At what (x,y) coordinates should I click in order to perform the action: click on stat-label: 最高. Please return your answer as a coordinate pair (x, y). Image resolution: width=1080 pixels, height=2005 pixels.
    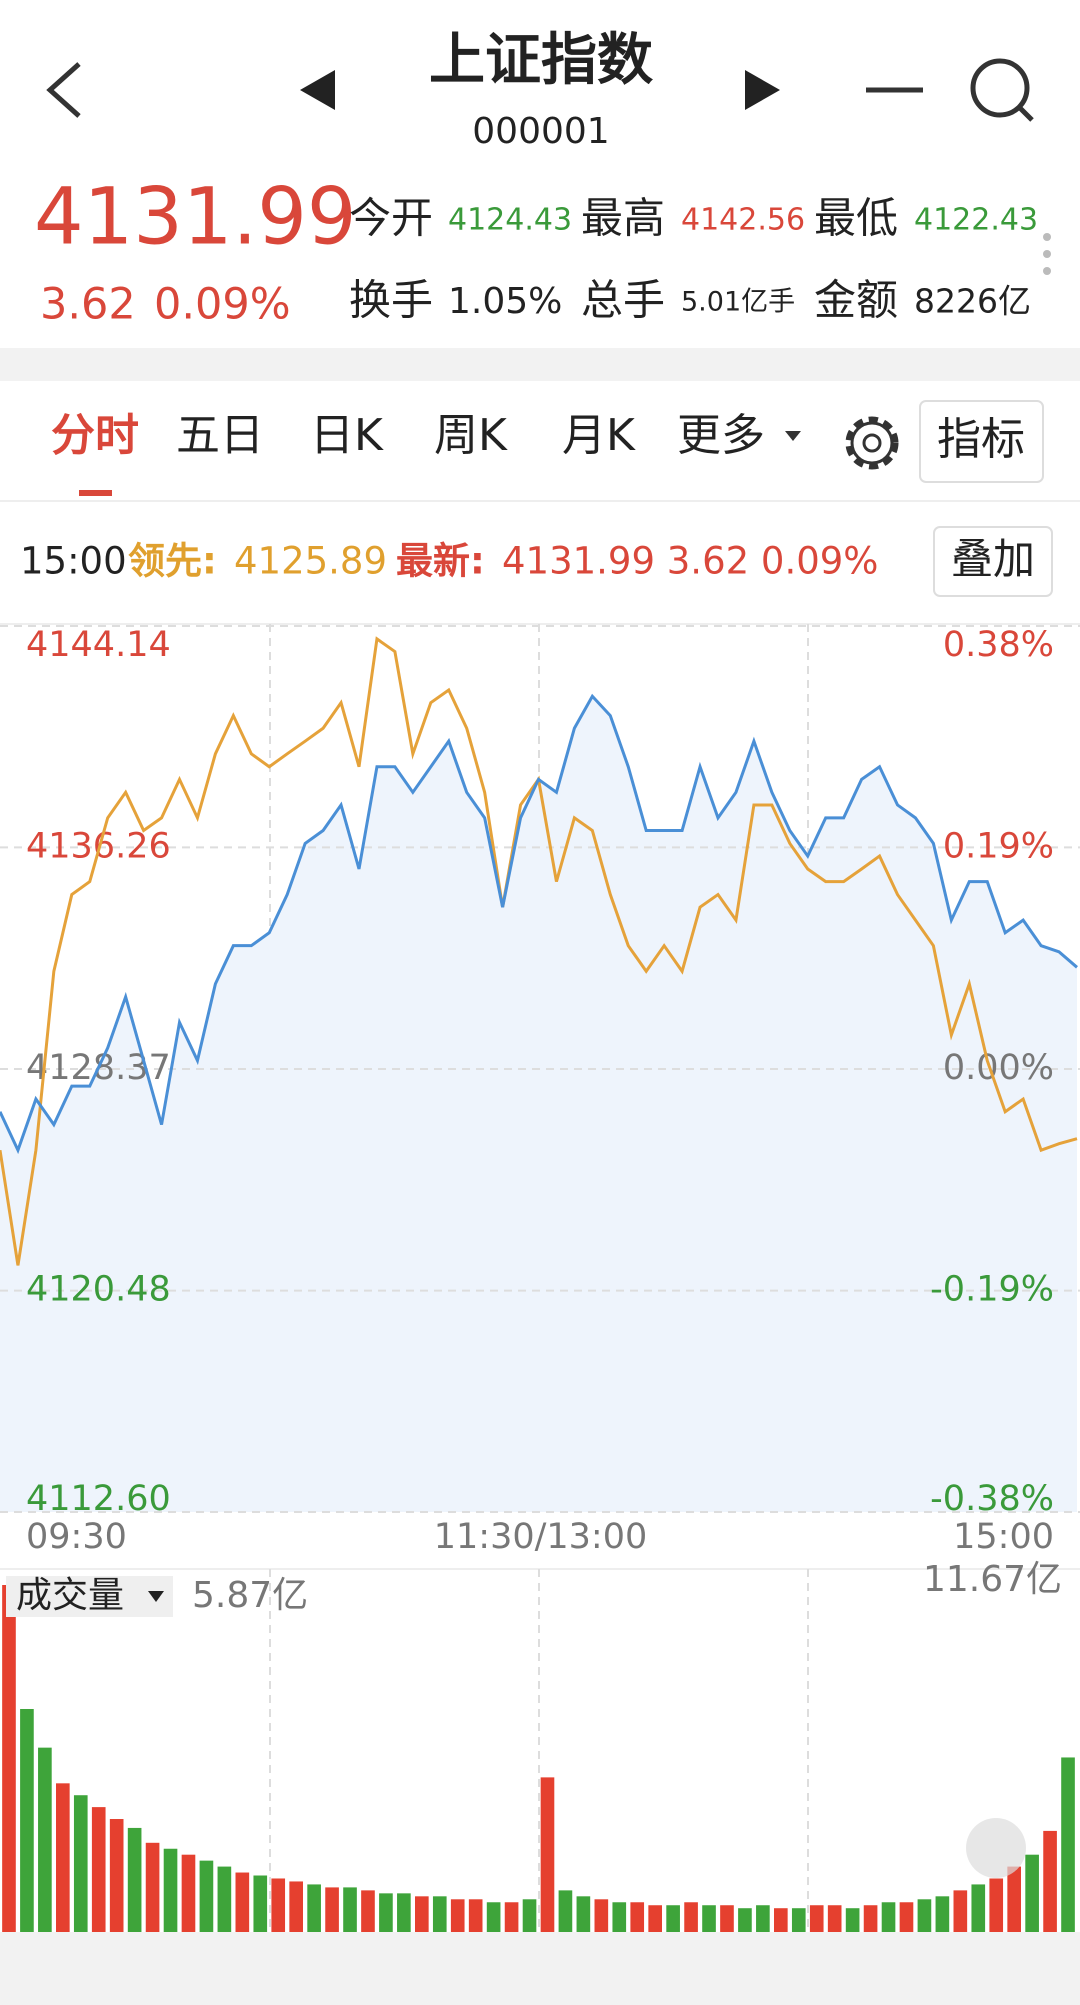
    Looking at the image, I should click on (623, 218).